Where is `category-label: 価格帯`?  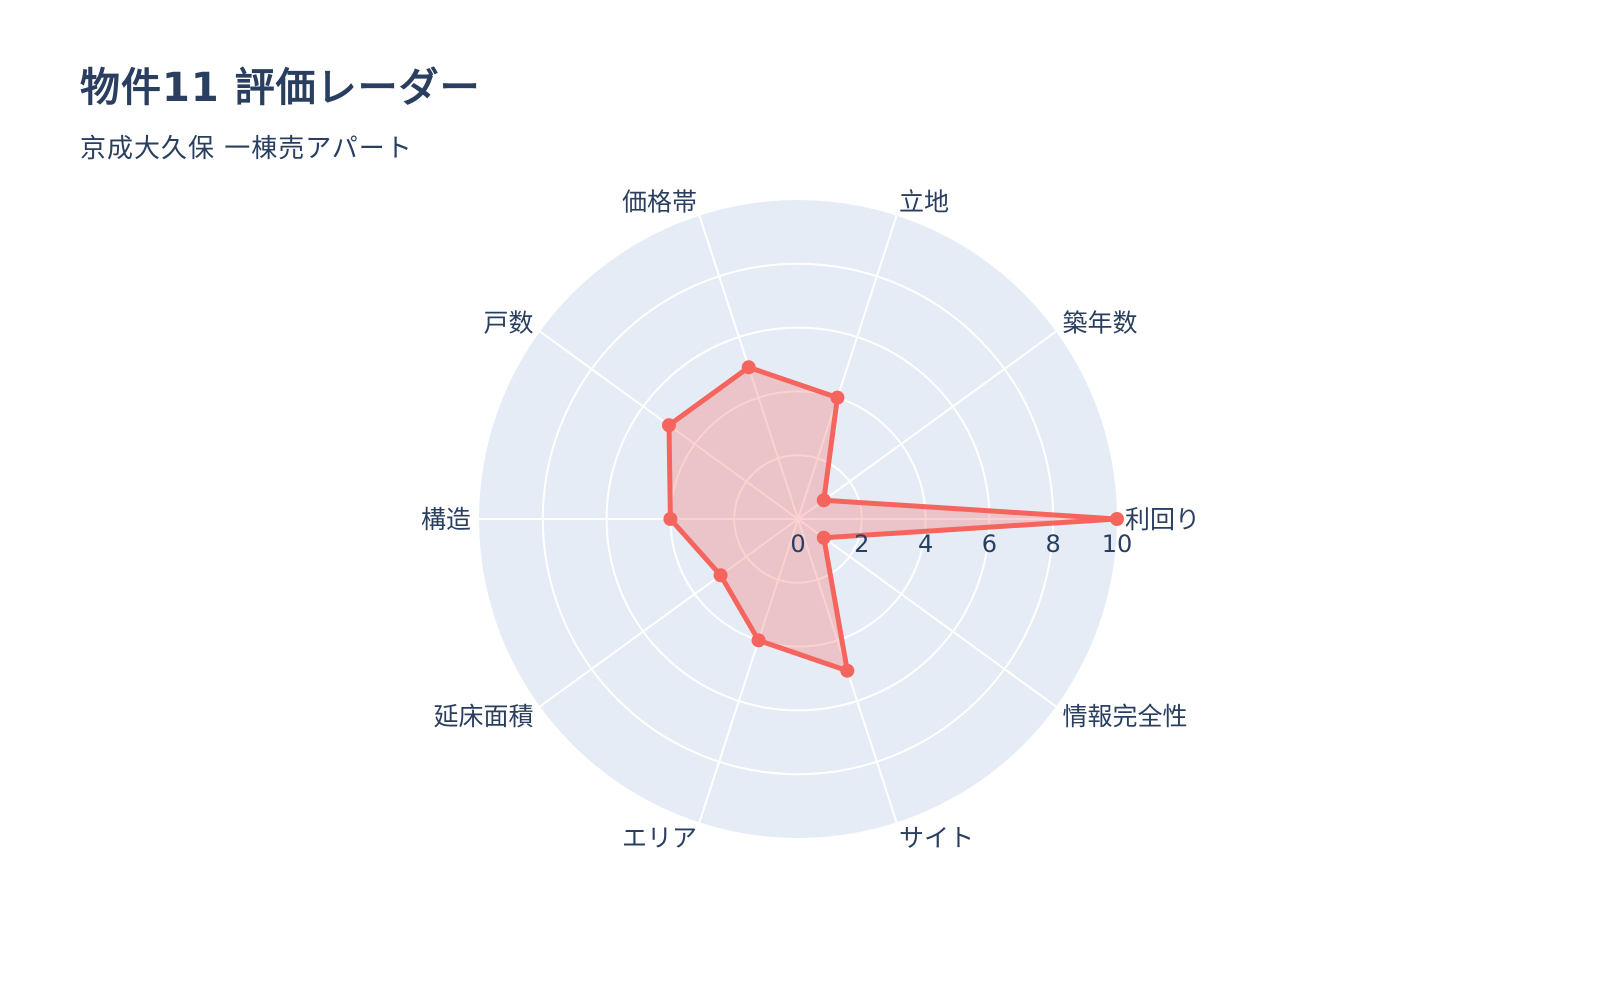 category-label: 価格帯 is located at coordinates (659, 201).